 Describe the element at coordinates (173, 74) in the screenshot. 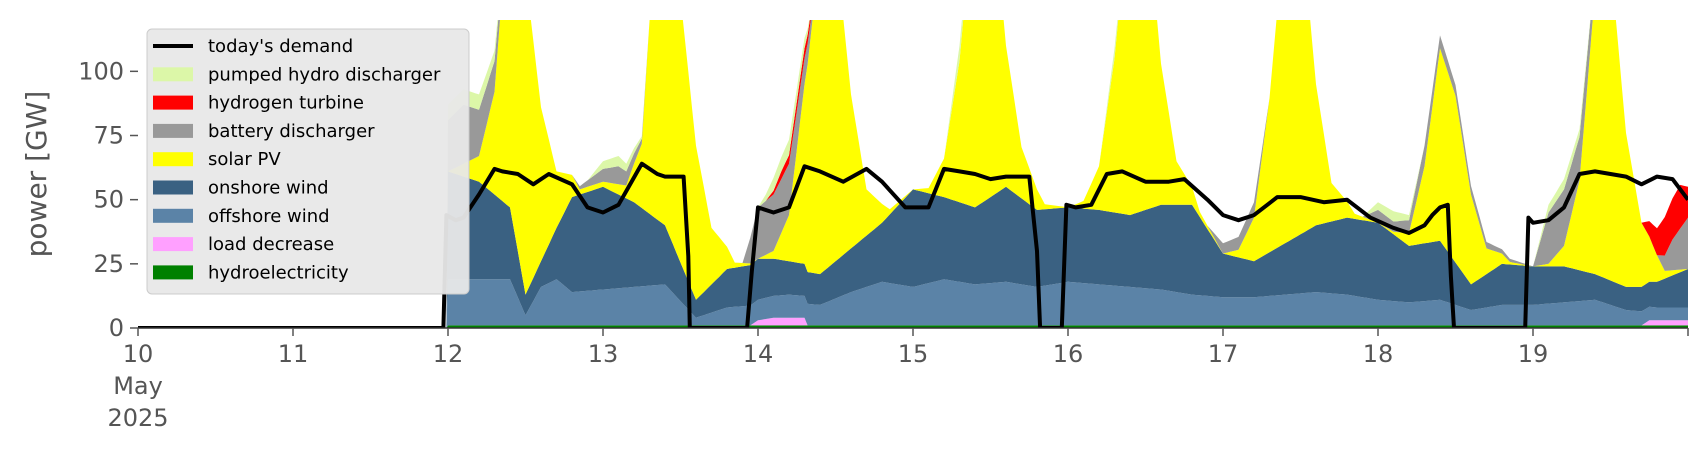

I see `legend-swatch-pumped-hydro-discharger` at that location.